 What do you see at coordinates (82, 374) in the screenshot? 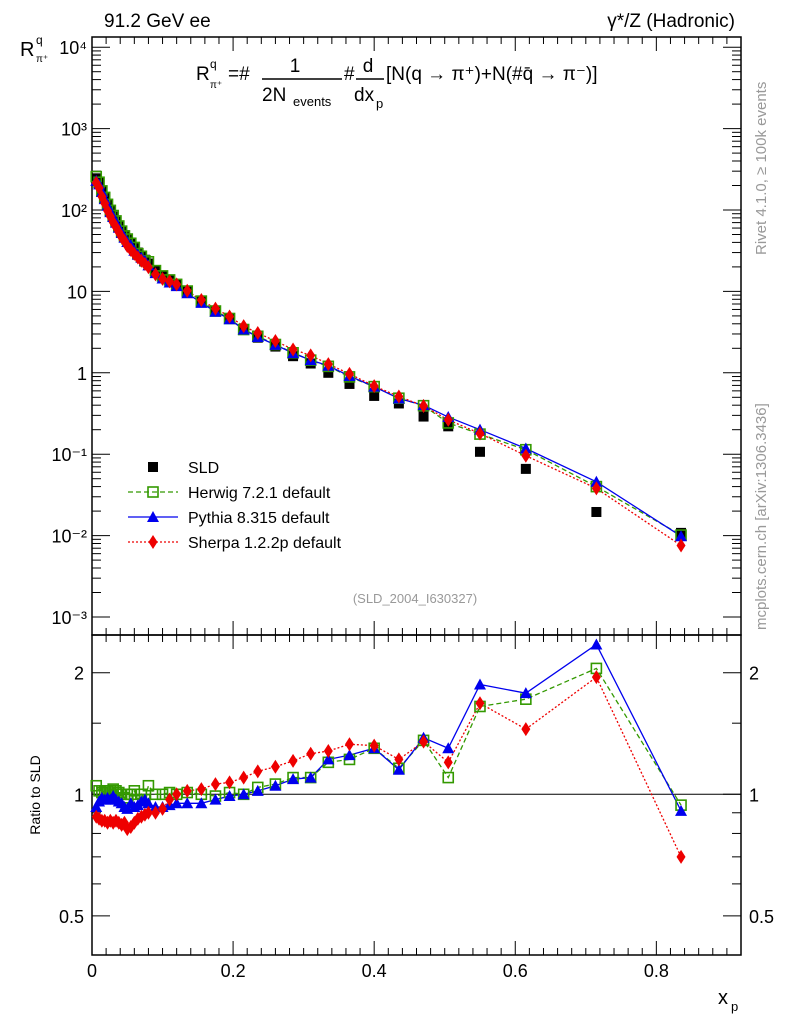
I see `y-tick-label: 1` at bounding box center [82, 374].